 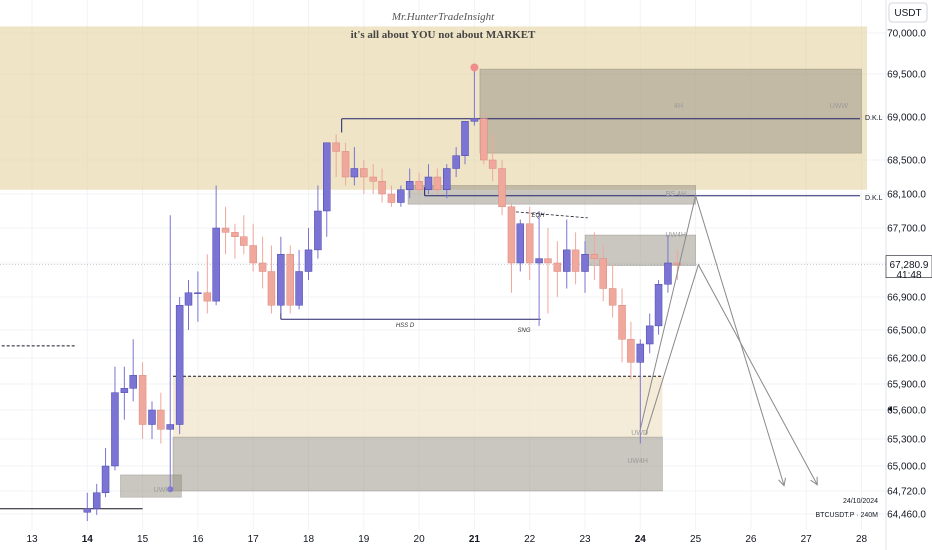 I want to click on author-watermark: Mr.HunterTradeInsight, so click(x=443, y=17).